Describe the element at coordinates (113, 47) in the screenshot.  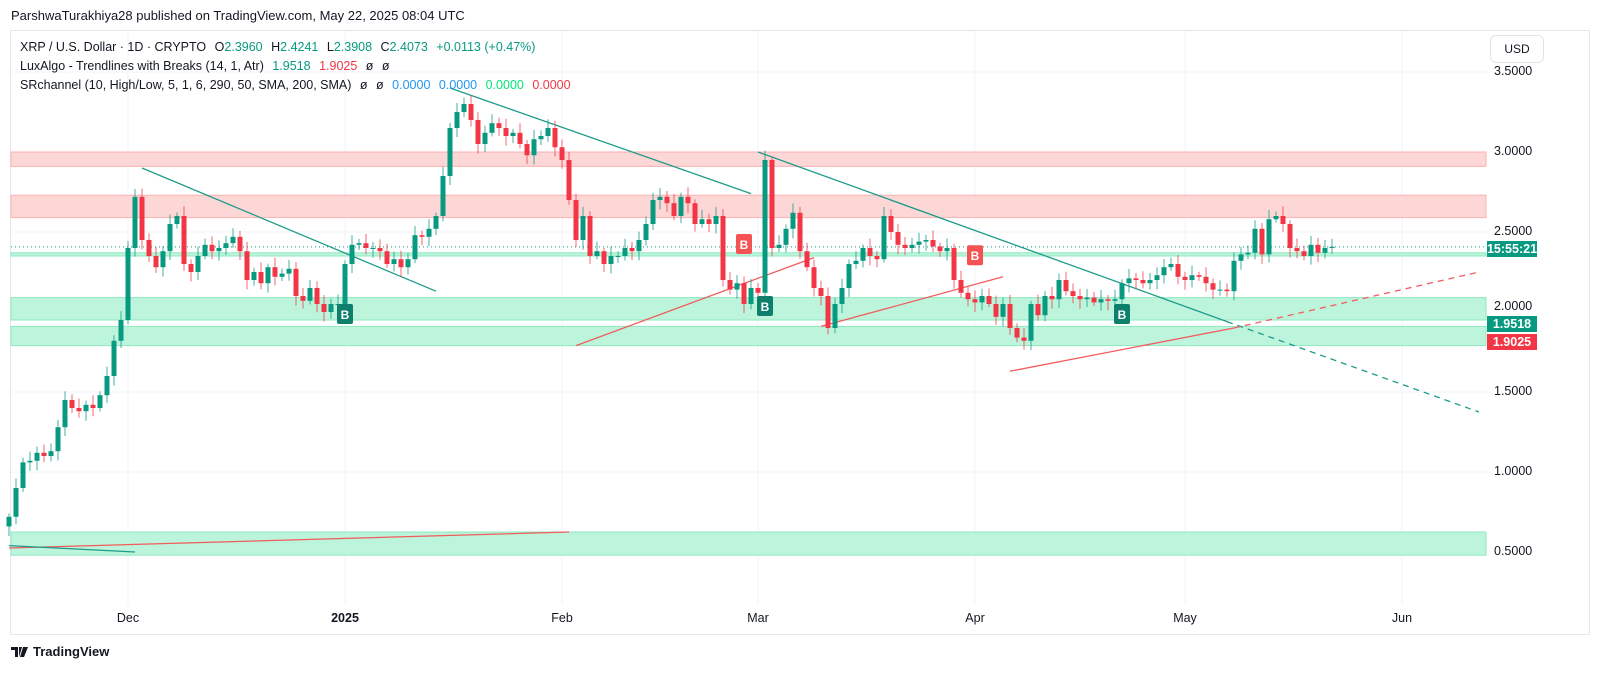
I see `symbol-title: XRP / U.S. Dollar · 1D · CRYPTO` at that location.